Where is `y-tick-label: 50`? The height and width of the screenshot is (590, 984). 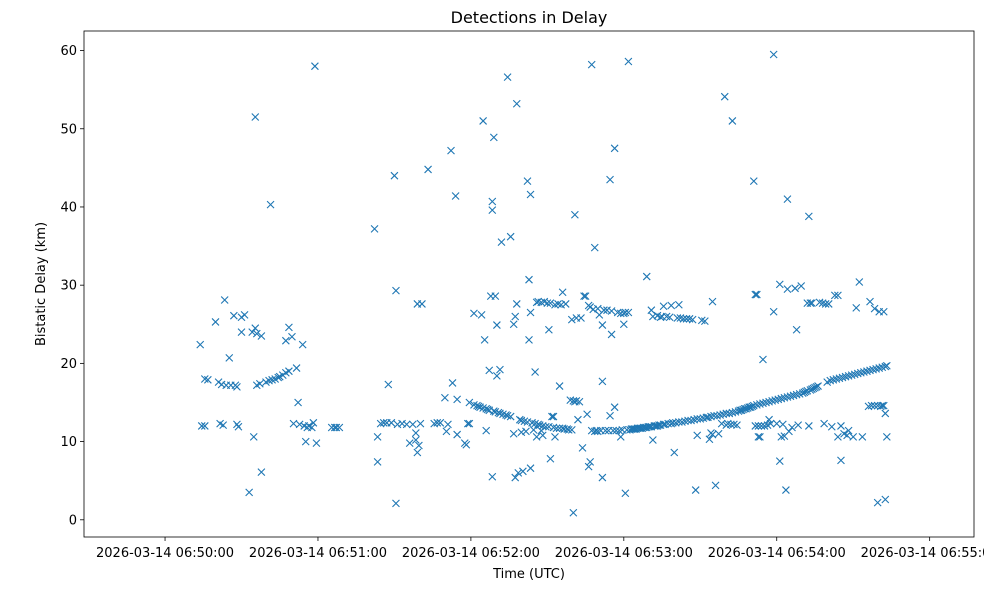
y-tick-label: 50 is located at coordinates (68, 129).